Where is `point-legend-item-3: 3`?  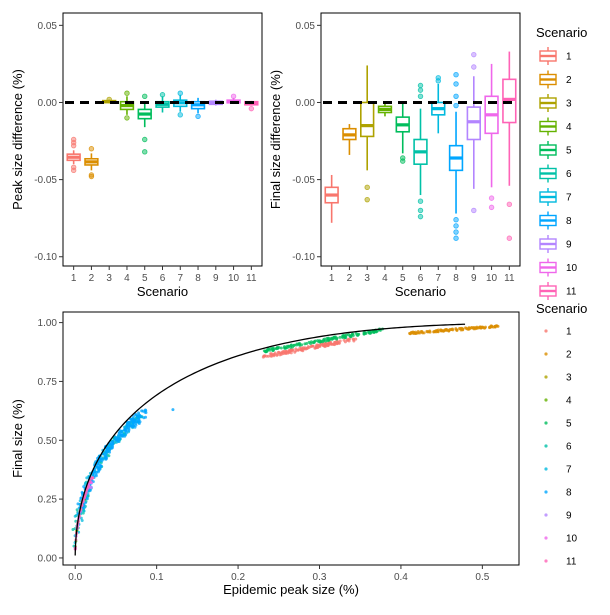 point-legend-item-3: 3 is located at coordinates (558, 378).